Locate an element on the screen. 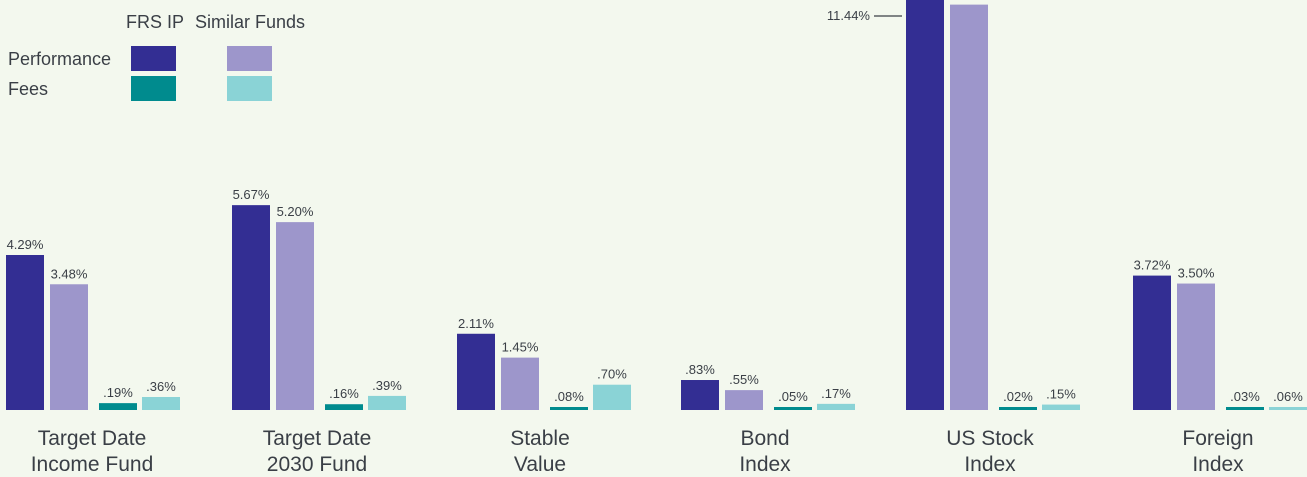 This screenshot has width=1307, height=477. value-label-2-5: .03% is located at coordinates (1245, 396).